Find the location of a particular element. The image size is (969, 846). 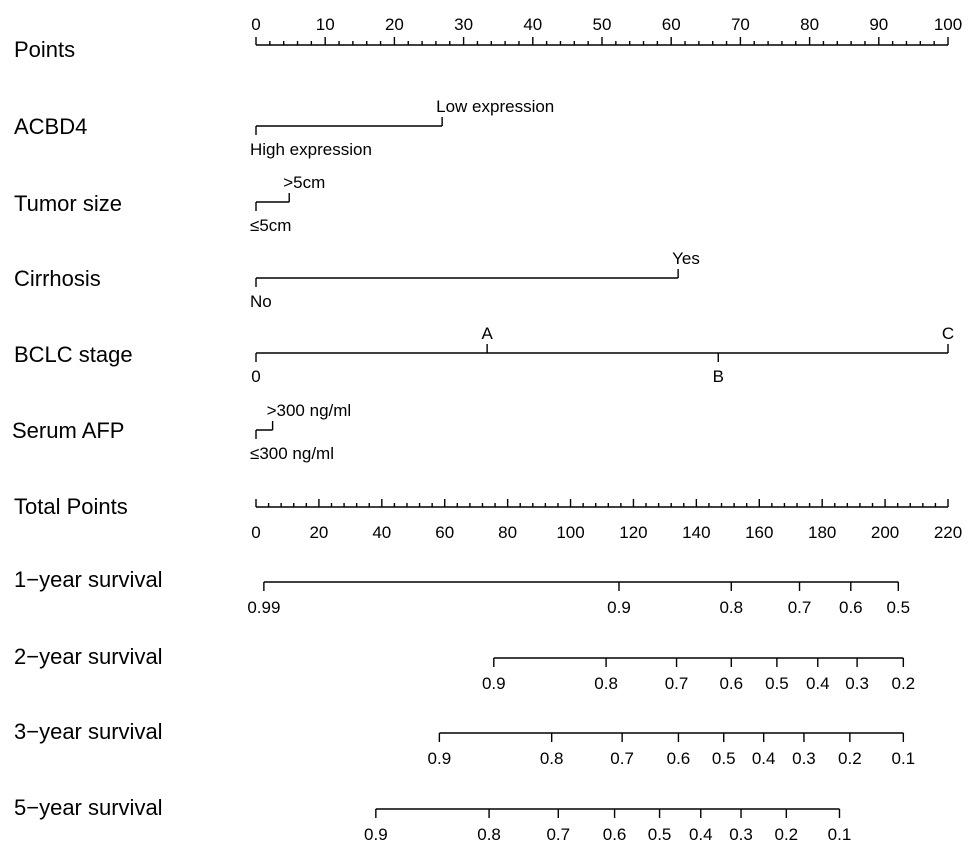

variable-level-label: High expression is located at coordinates (311, 149).